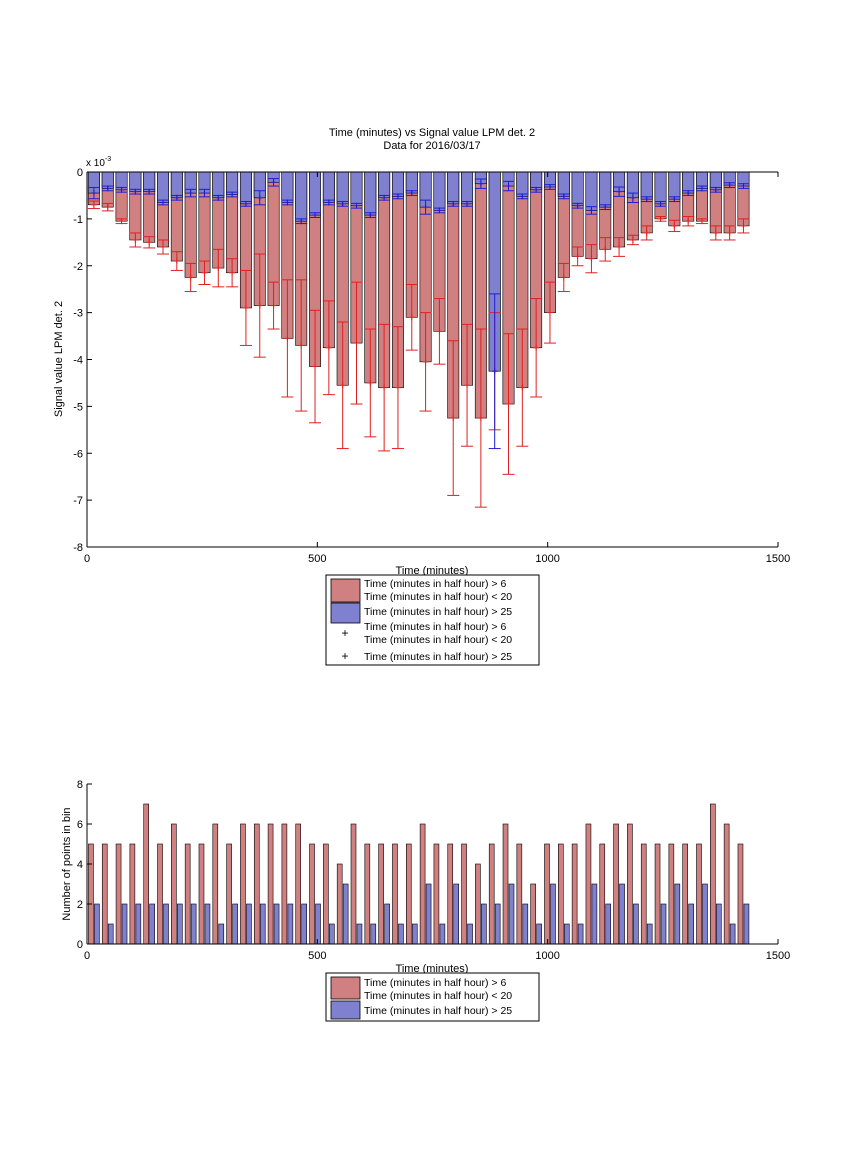 This screenshot has height=1152, width=864. What do you see at coordinates (431, 146) in the screenshot?
I see `chart-subtitle: Data for 2016/03/17` at bounding box center [431, 146].